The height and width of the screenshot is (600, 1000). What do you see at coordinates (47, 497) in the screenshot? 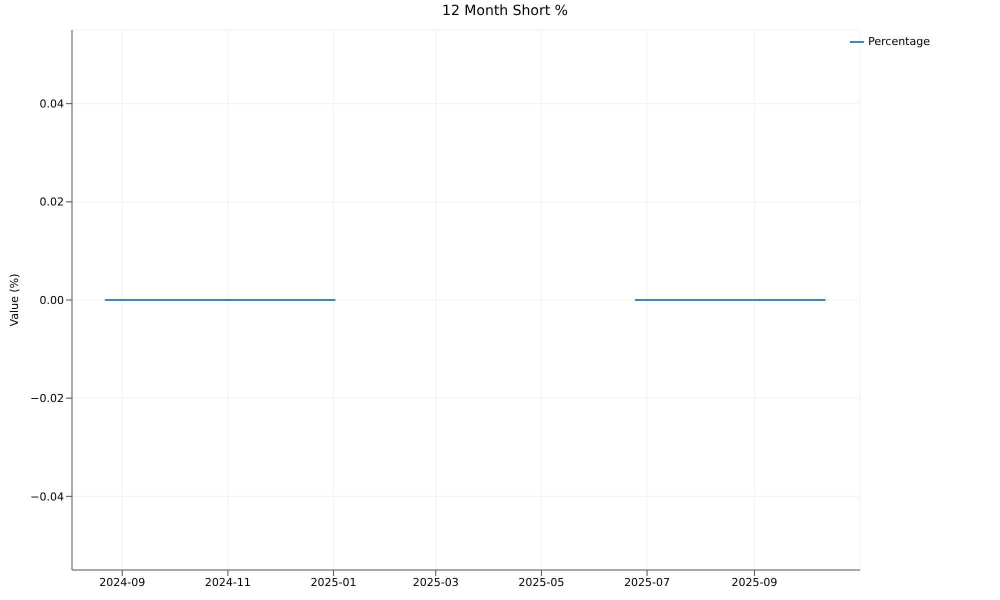
I see `y-tick-label: −0.04` at bounding box center [47, 497].